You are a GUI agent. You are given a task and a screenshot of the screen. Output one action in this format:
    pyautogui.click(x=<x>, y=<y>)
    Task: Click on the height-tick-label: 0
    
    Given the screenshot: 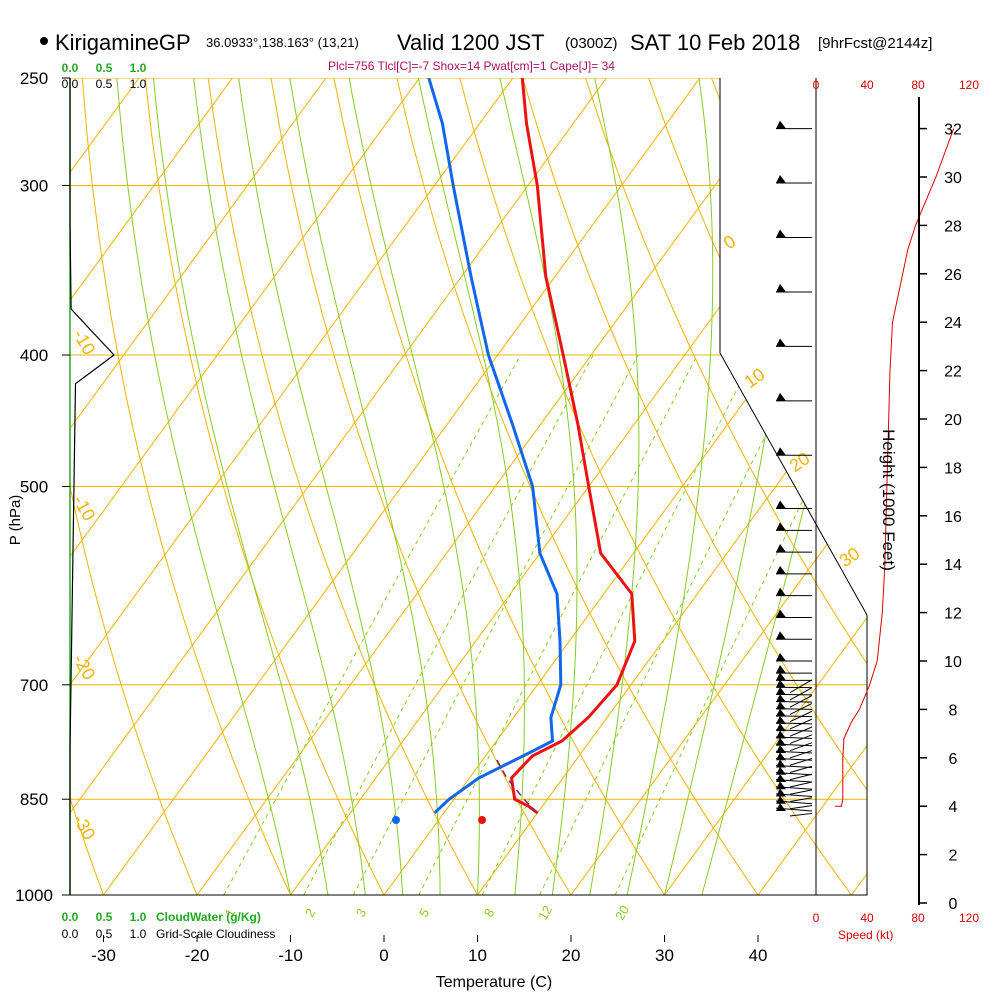 What is the action you would take?
    pyautogui.click(x=953, y=904)
    